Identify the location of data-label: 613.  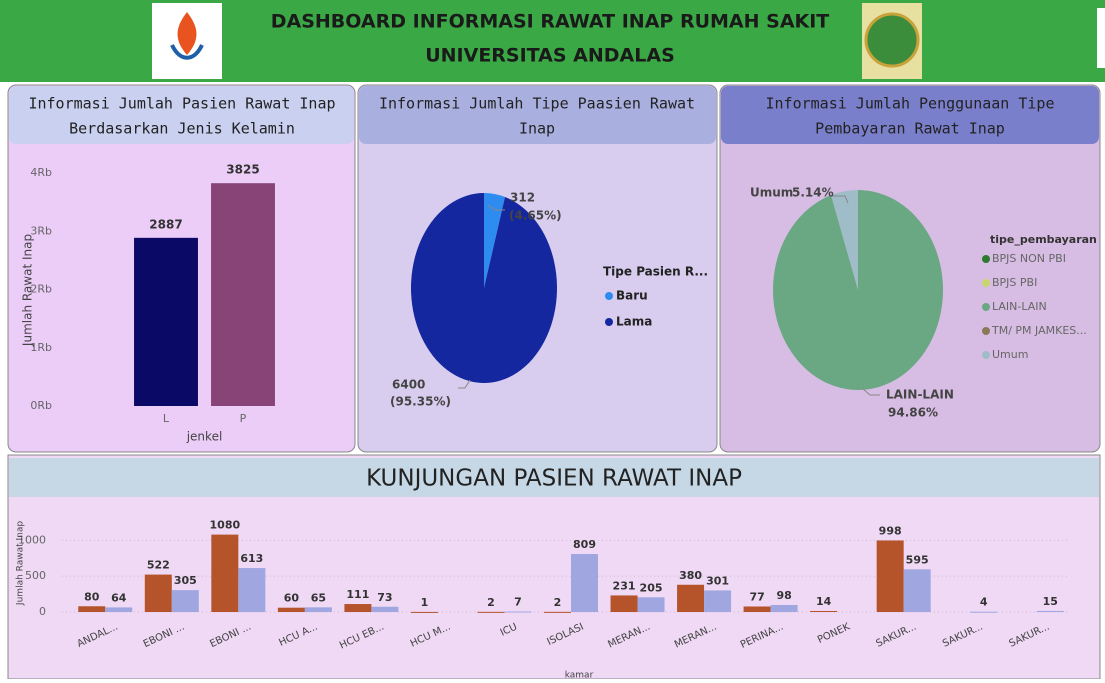
(251, 558).